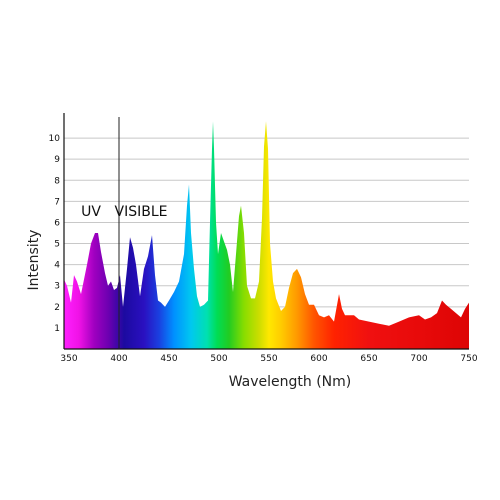  I want to click on y-axis-title: Intensity, so click(34, 260).